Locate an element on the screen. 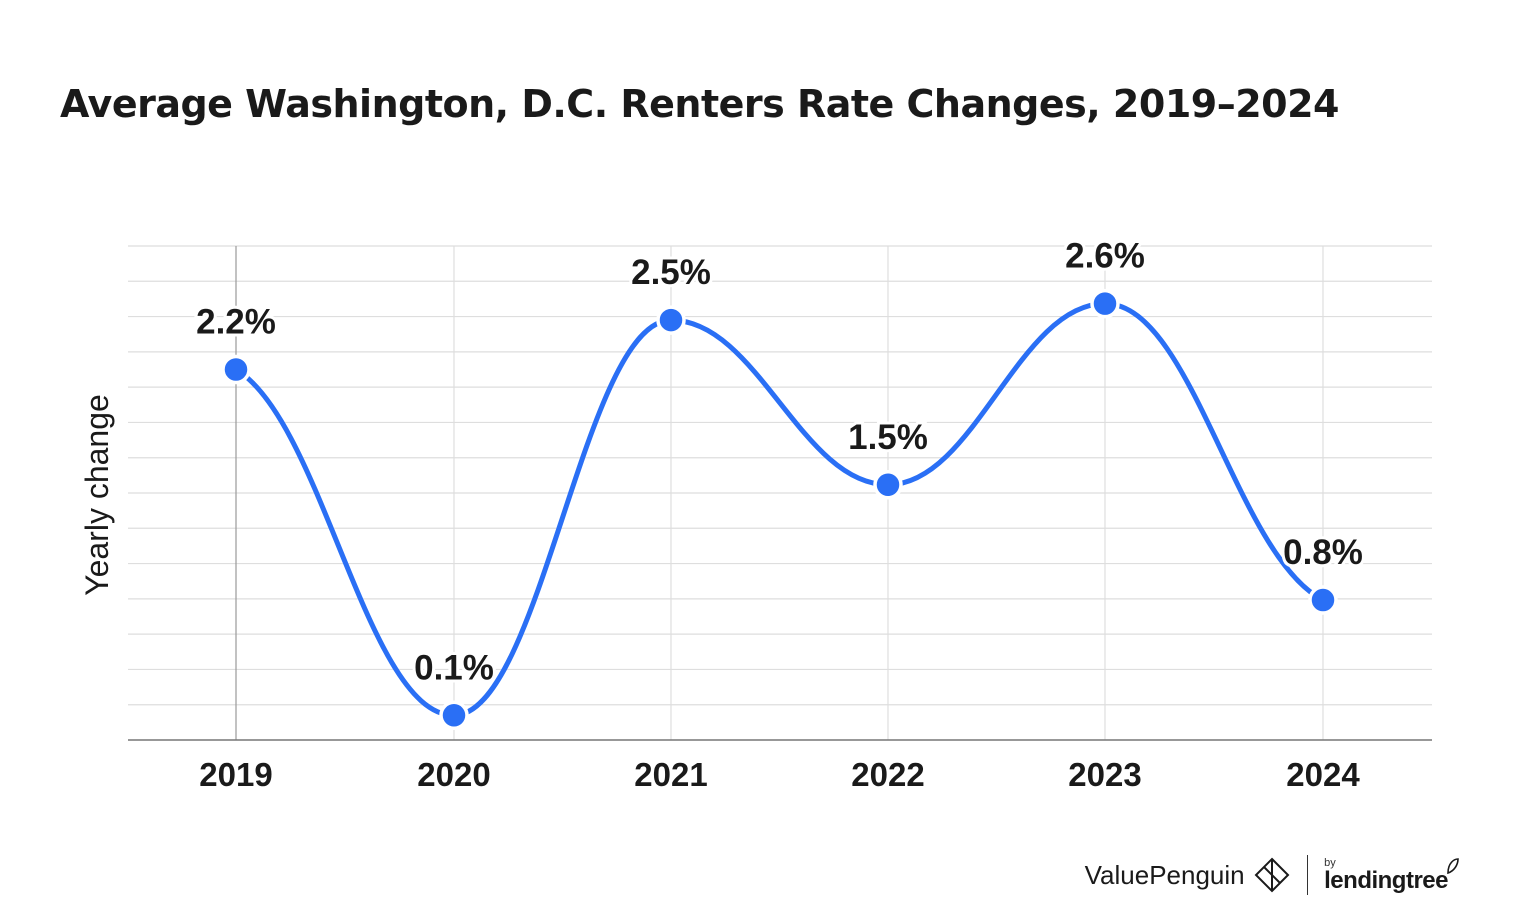  data-label: 1.5% is located at coordinates (888, 437).